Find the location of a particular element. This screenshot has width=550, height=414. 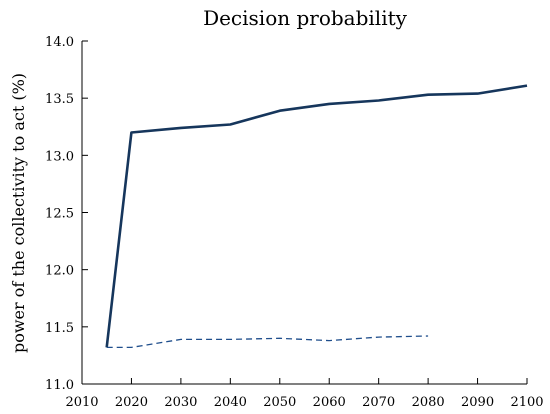

x-tick-label: 2080 is located at coordinates (428, 402).